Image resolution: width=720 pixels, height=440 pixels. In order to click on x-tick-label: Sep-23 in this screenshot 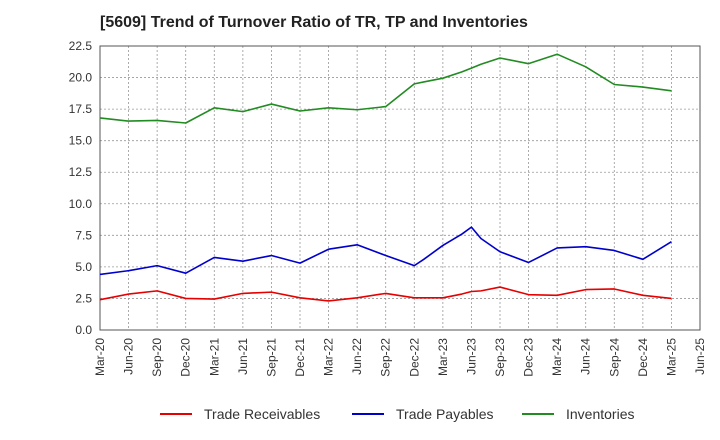, I will do `click(500, 357)`.